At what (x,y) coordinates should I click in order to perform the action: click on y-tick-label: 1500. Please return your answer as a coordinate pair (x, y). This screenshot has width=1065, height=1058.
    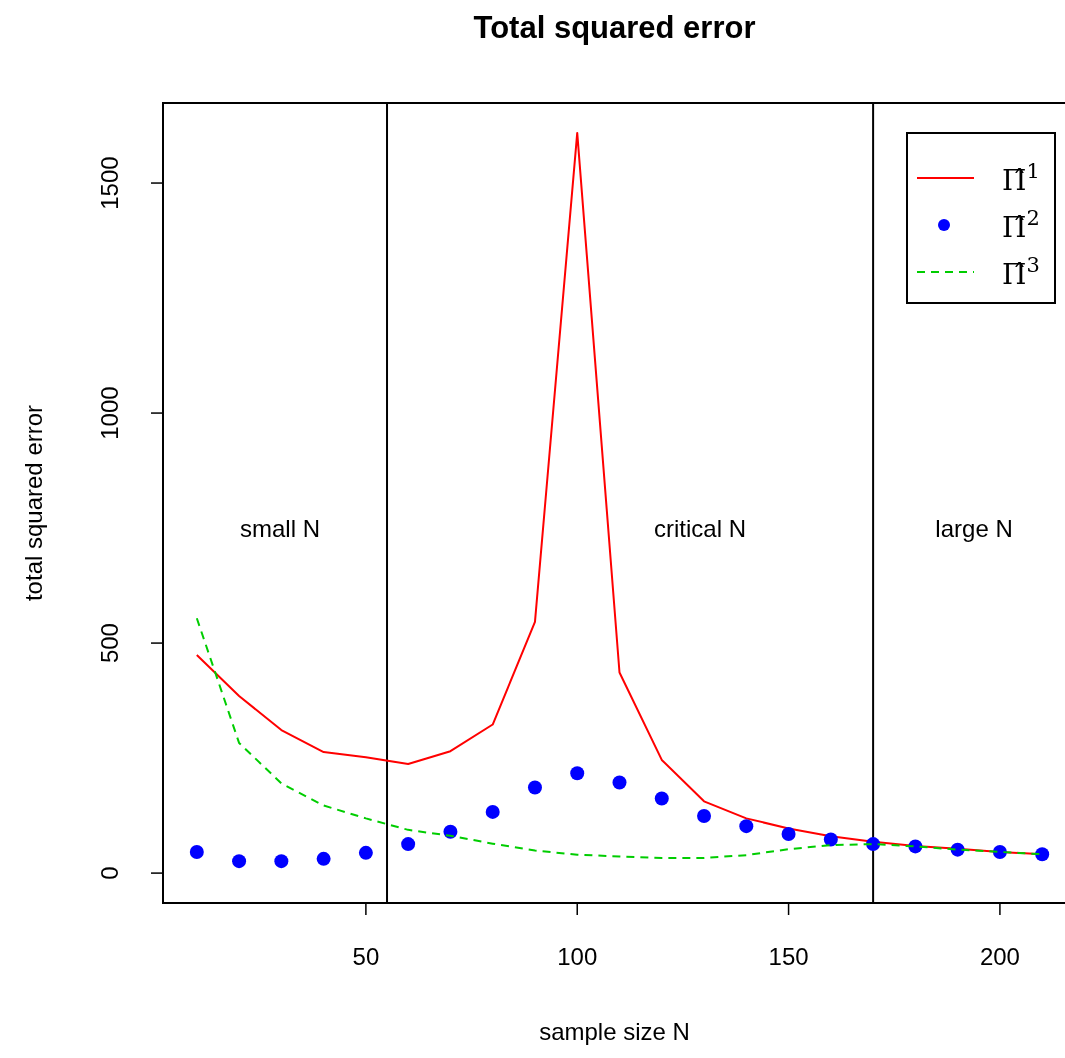
    Looking at the image, I should click on (109, 183).